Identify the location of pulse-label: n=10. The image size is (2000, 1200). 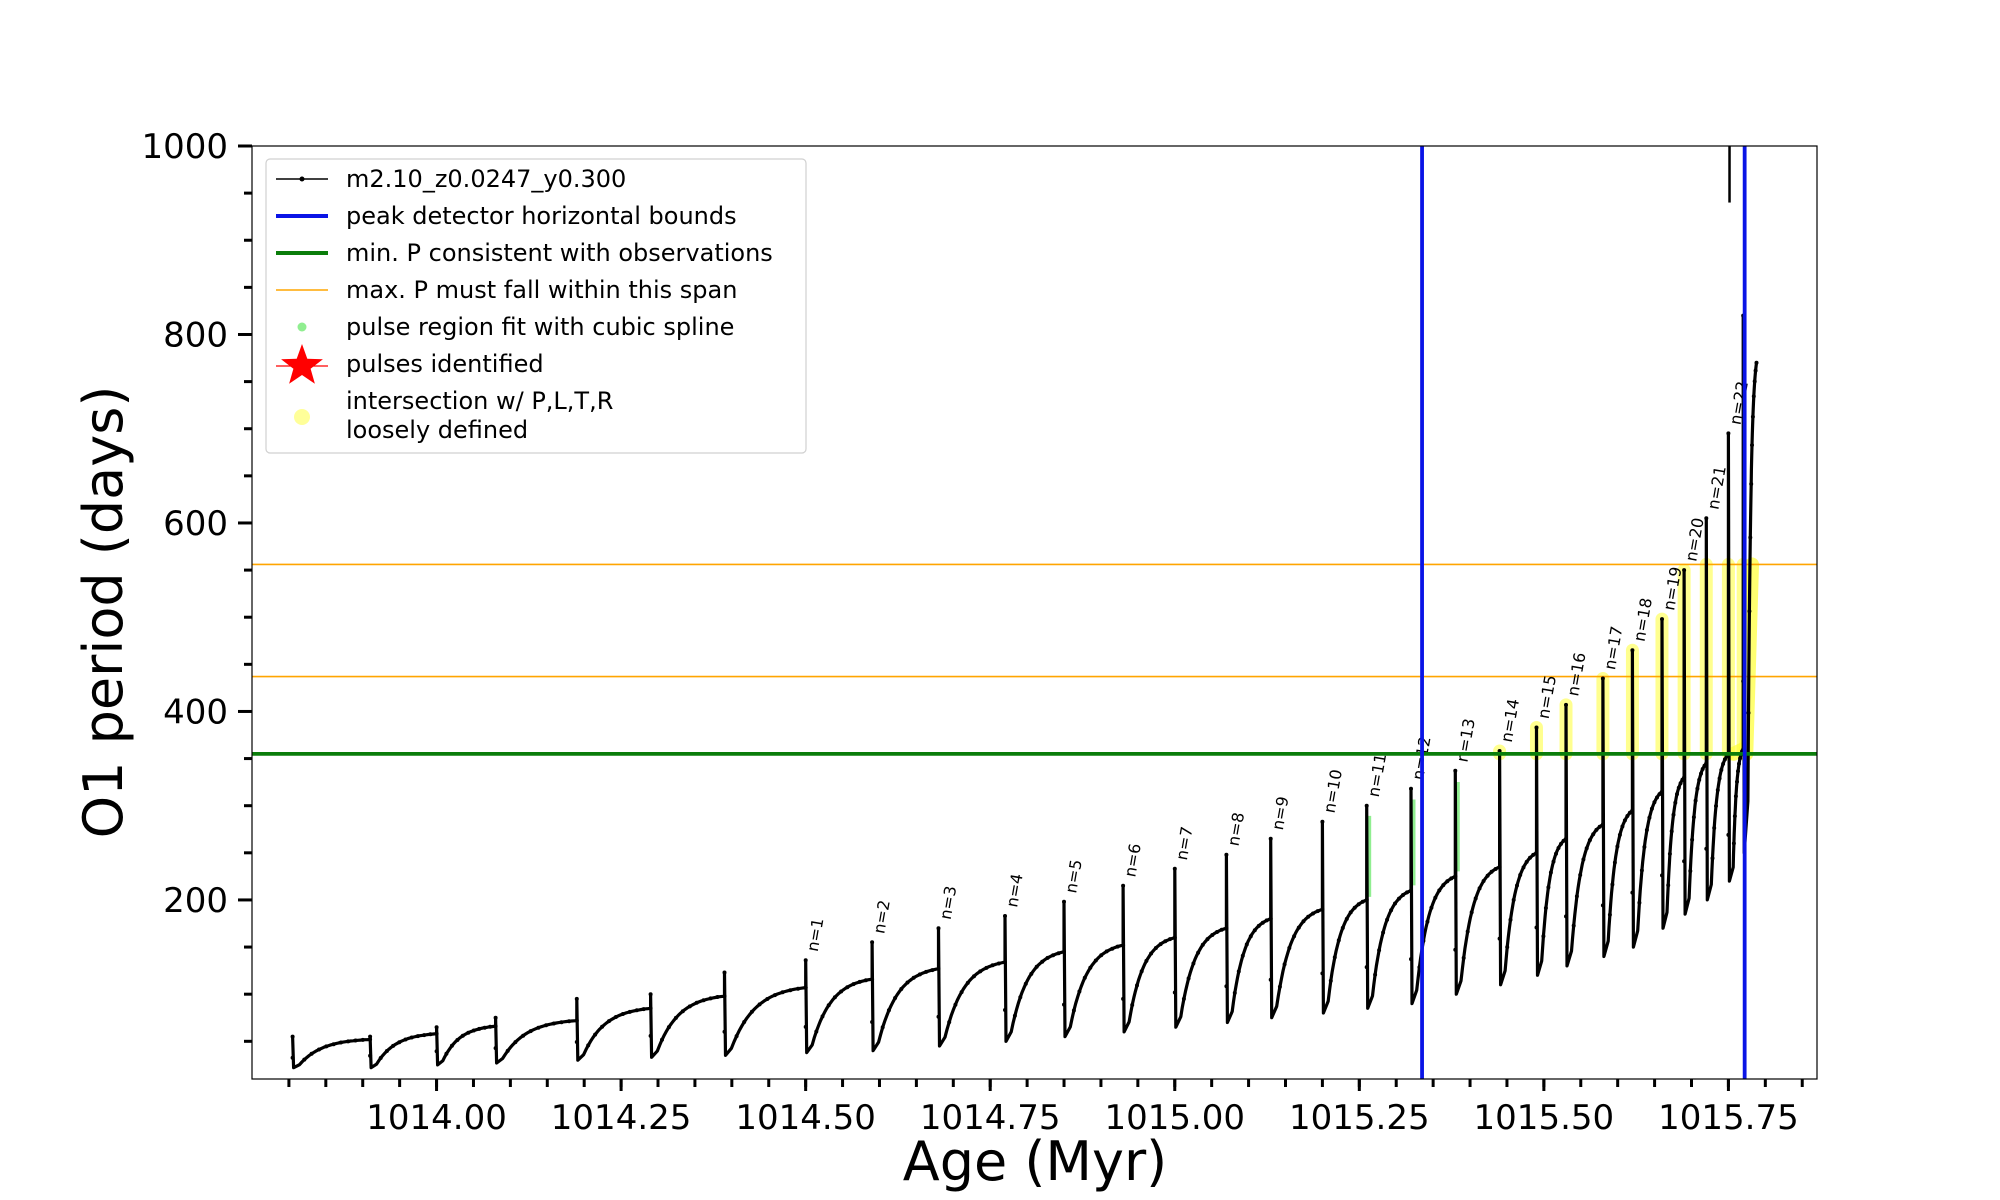
(1333, 791).